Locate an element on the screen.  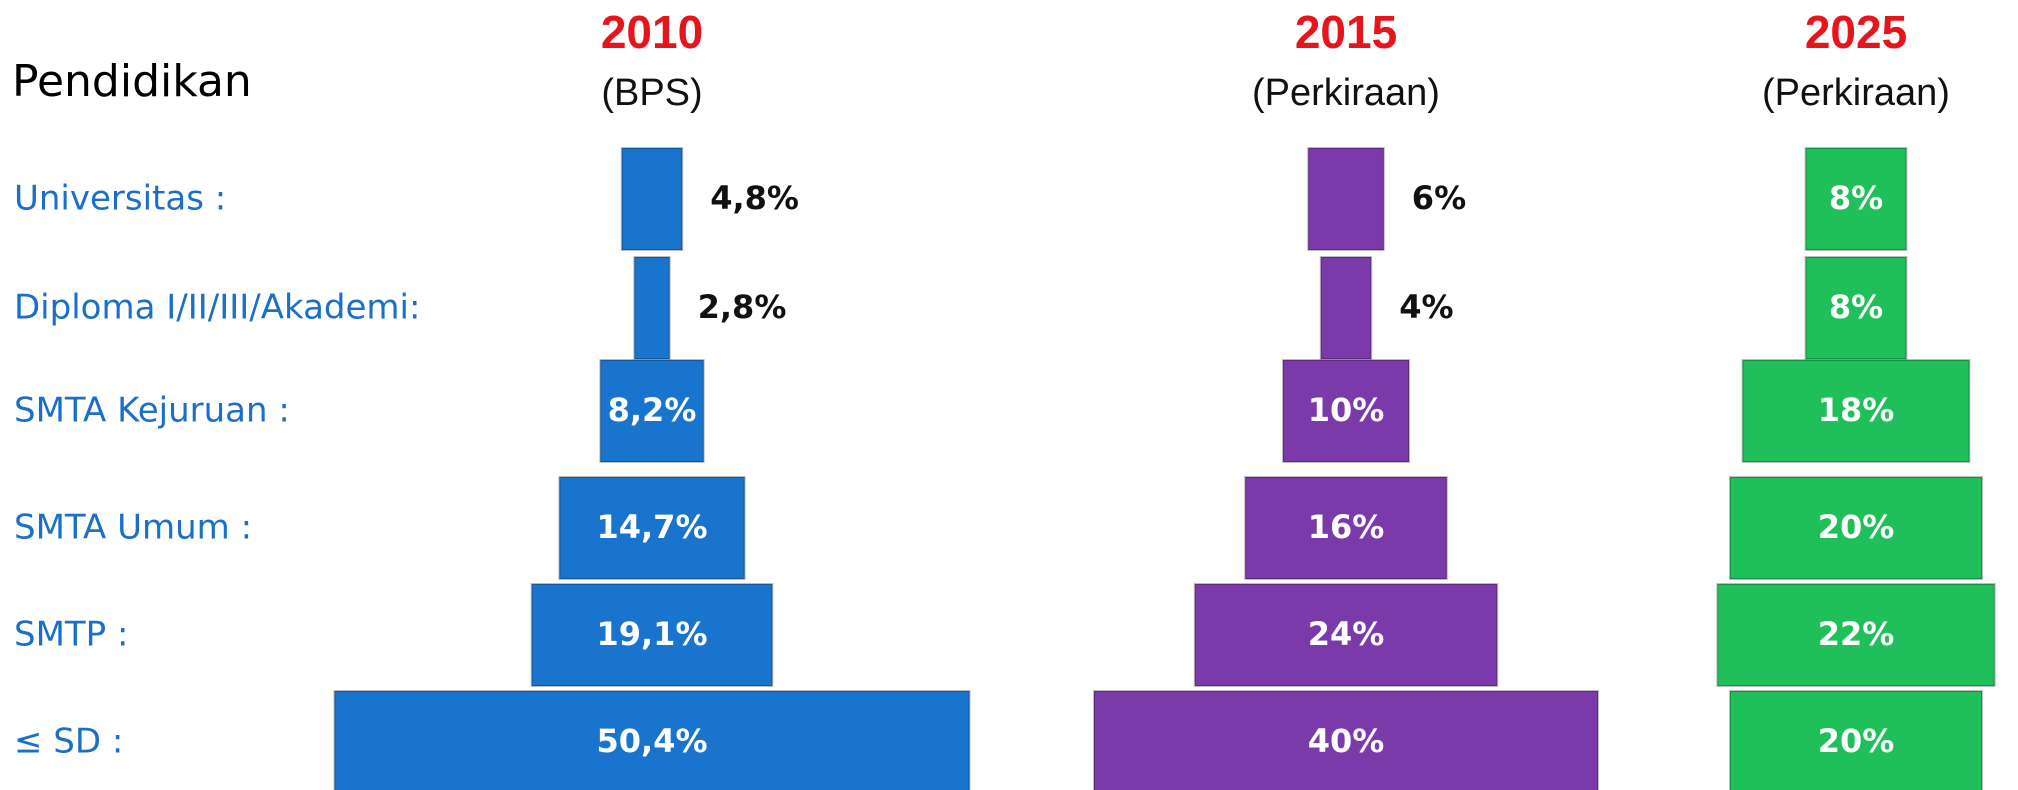
value-label: 40% is located at coordinates (1346, 741).